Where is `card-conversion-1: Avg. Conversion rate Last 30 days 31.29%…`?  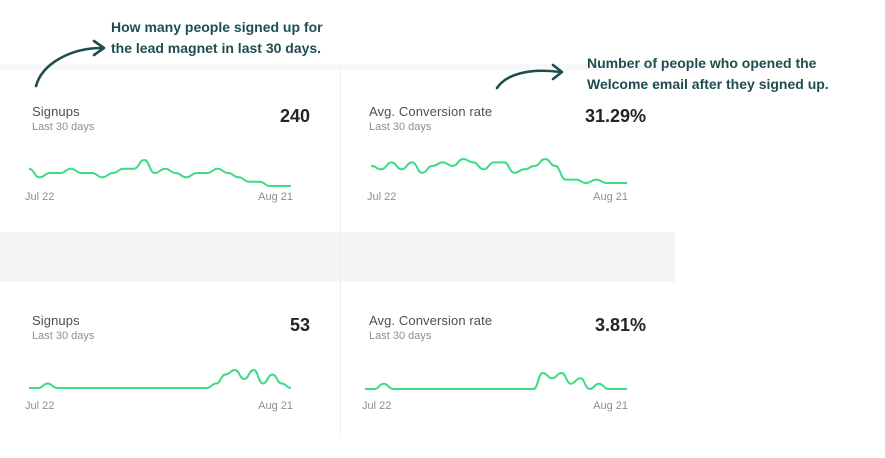 card-conversion-1: Avg. Conversion rate Last 30 days 31.29%… is located at coordinates (506, 156).